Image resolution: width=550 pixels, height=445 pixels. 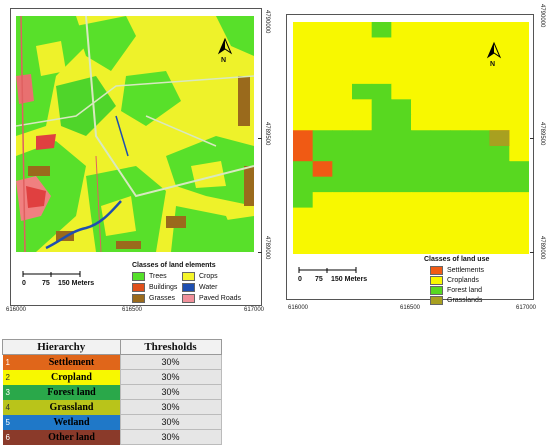 What do you see at coordinates (199, 287) in the screenshot?
I see `left-legend-item-water: Water` at bounding box center [199, 287].